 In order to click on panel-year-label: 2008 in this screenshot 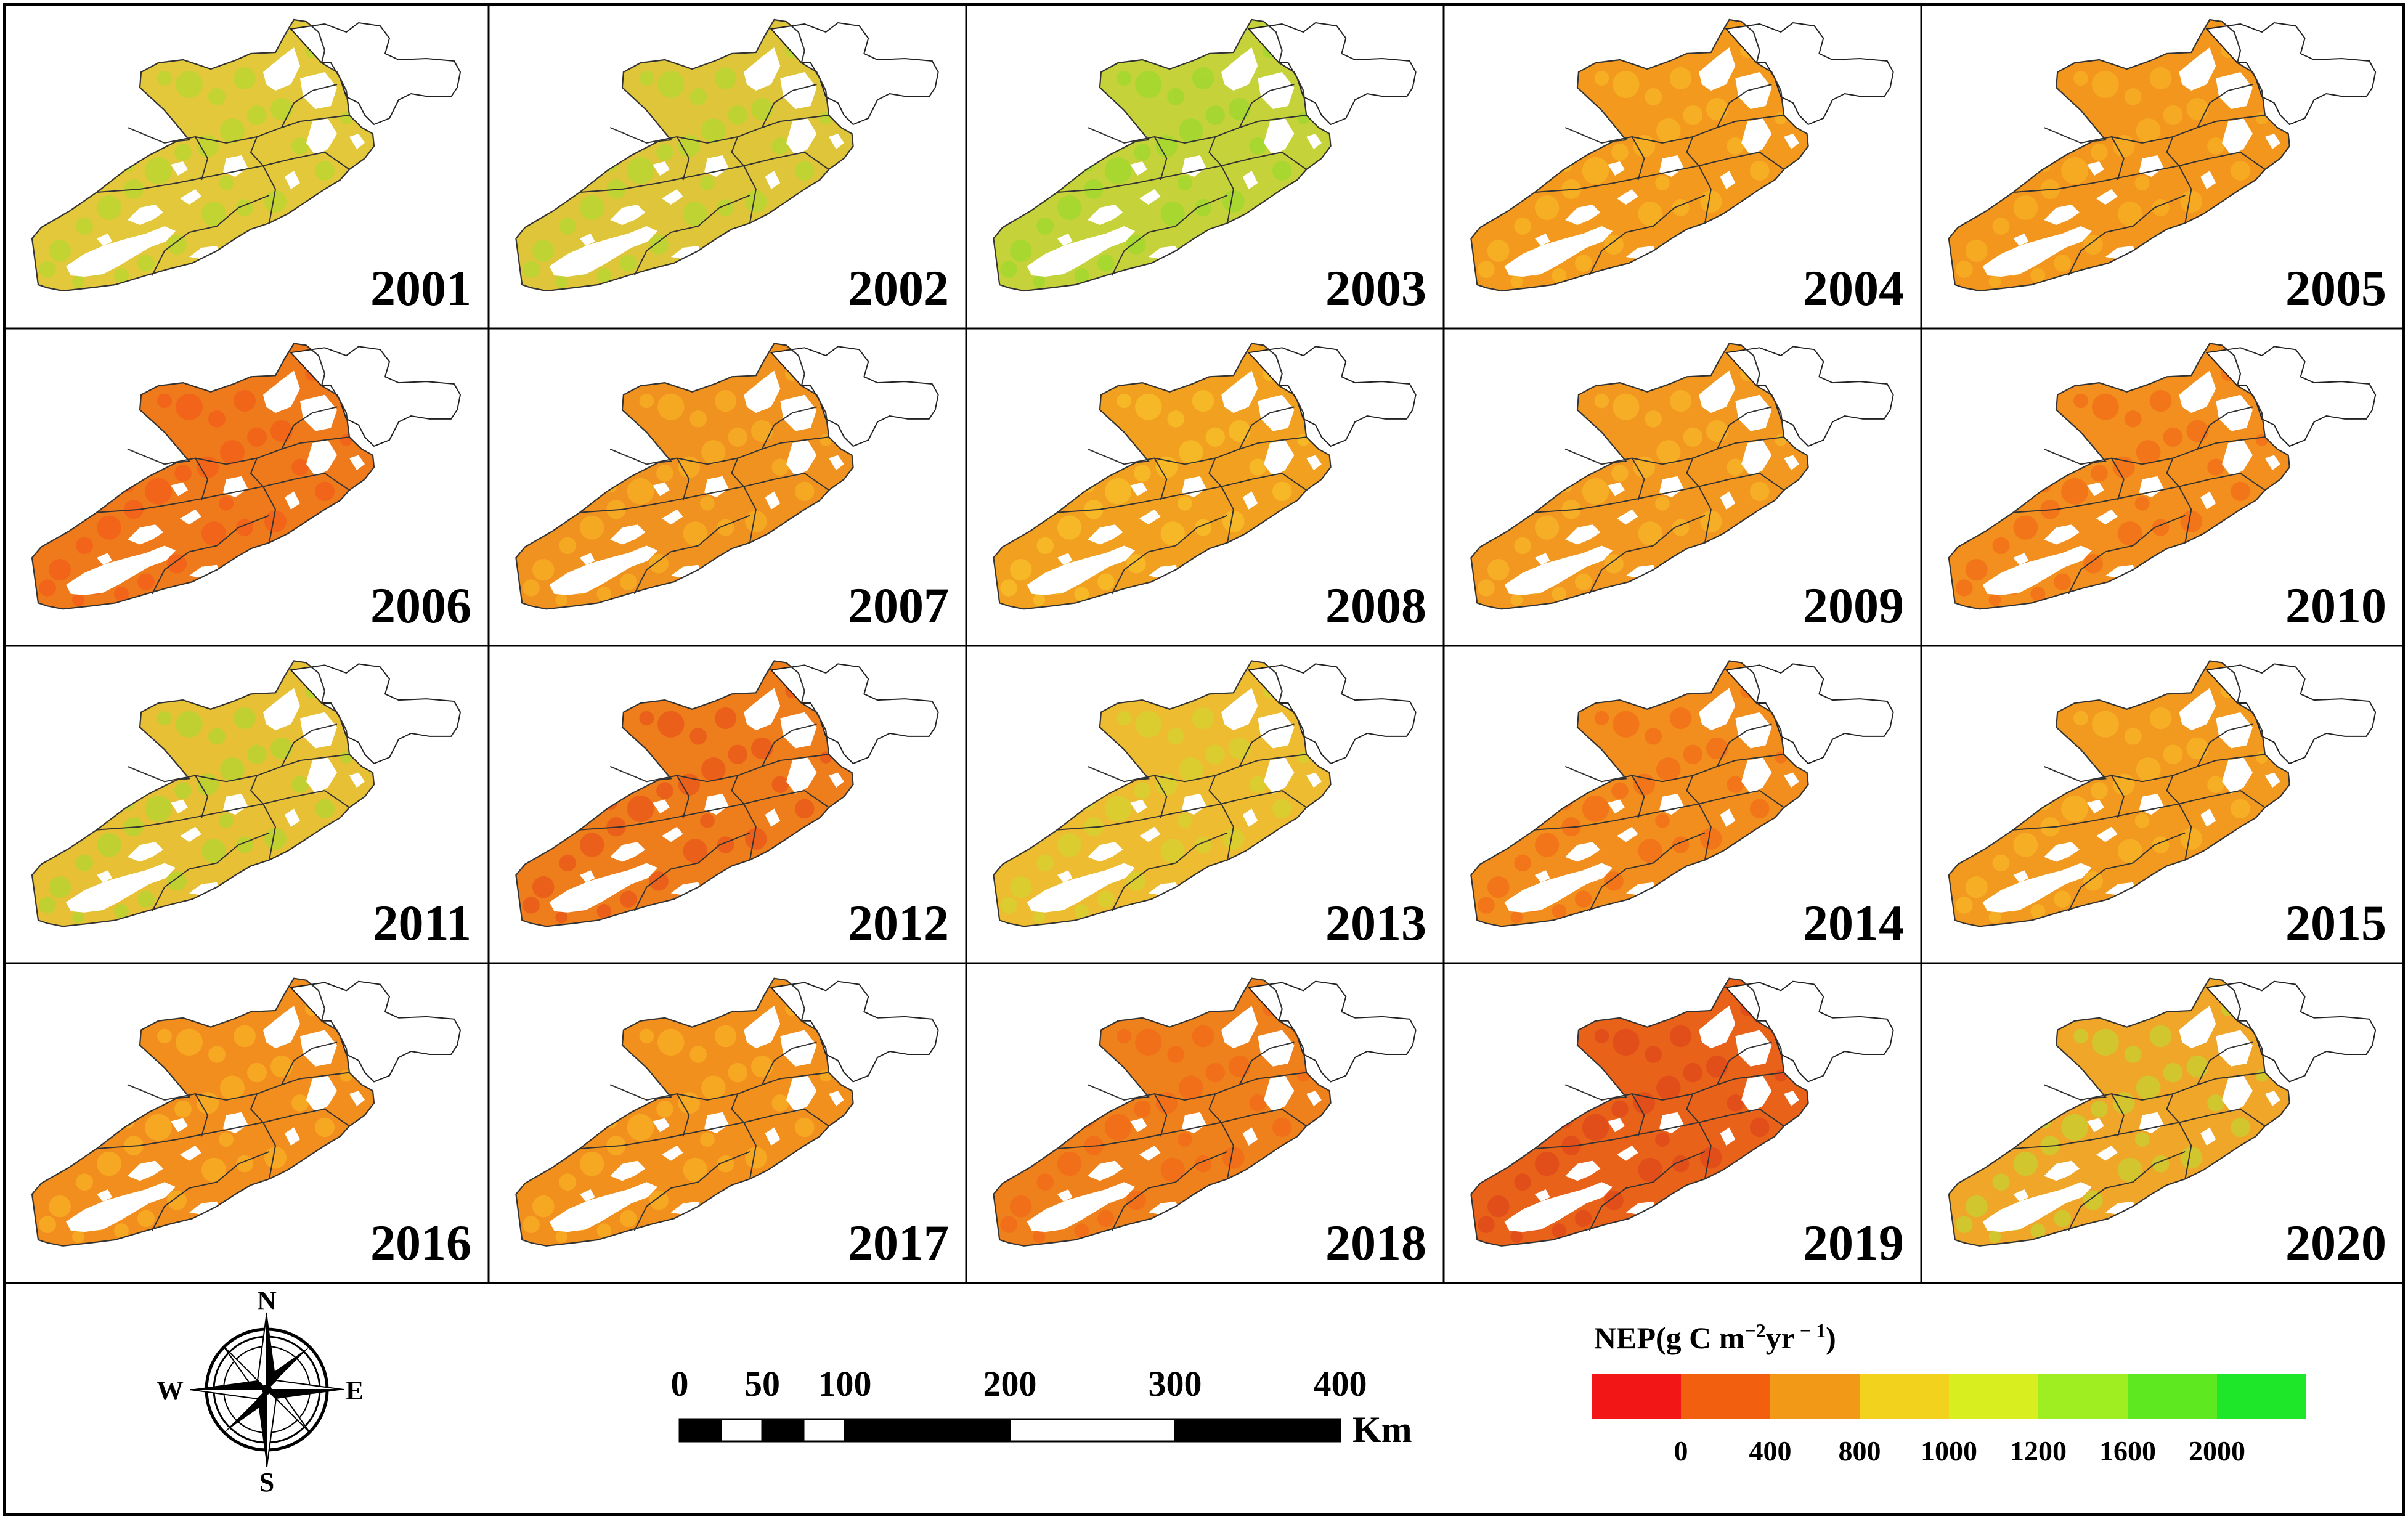, I will do `click(1376, 605)`.